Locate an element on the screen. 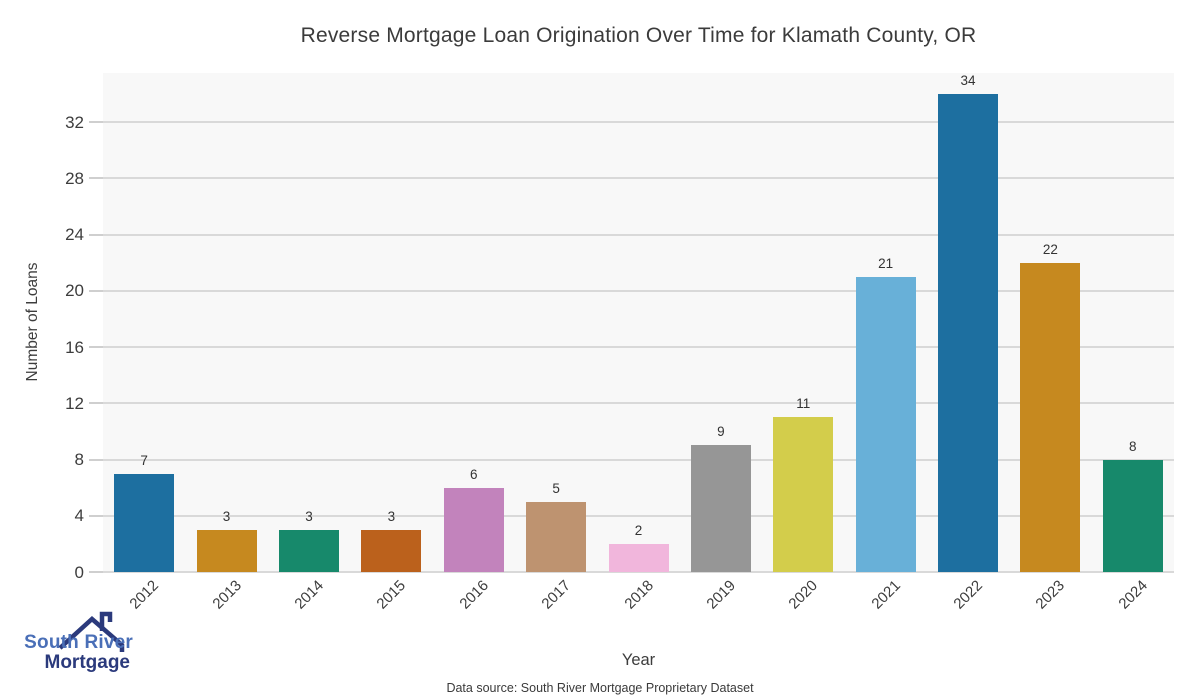 This screenshot has width=1200, height=700. bar-value-label-2017: 5 is located at coordinates (556, 488).